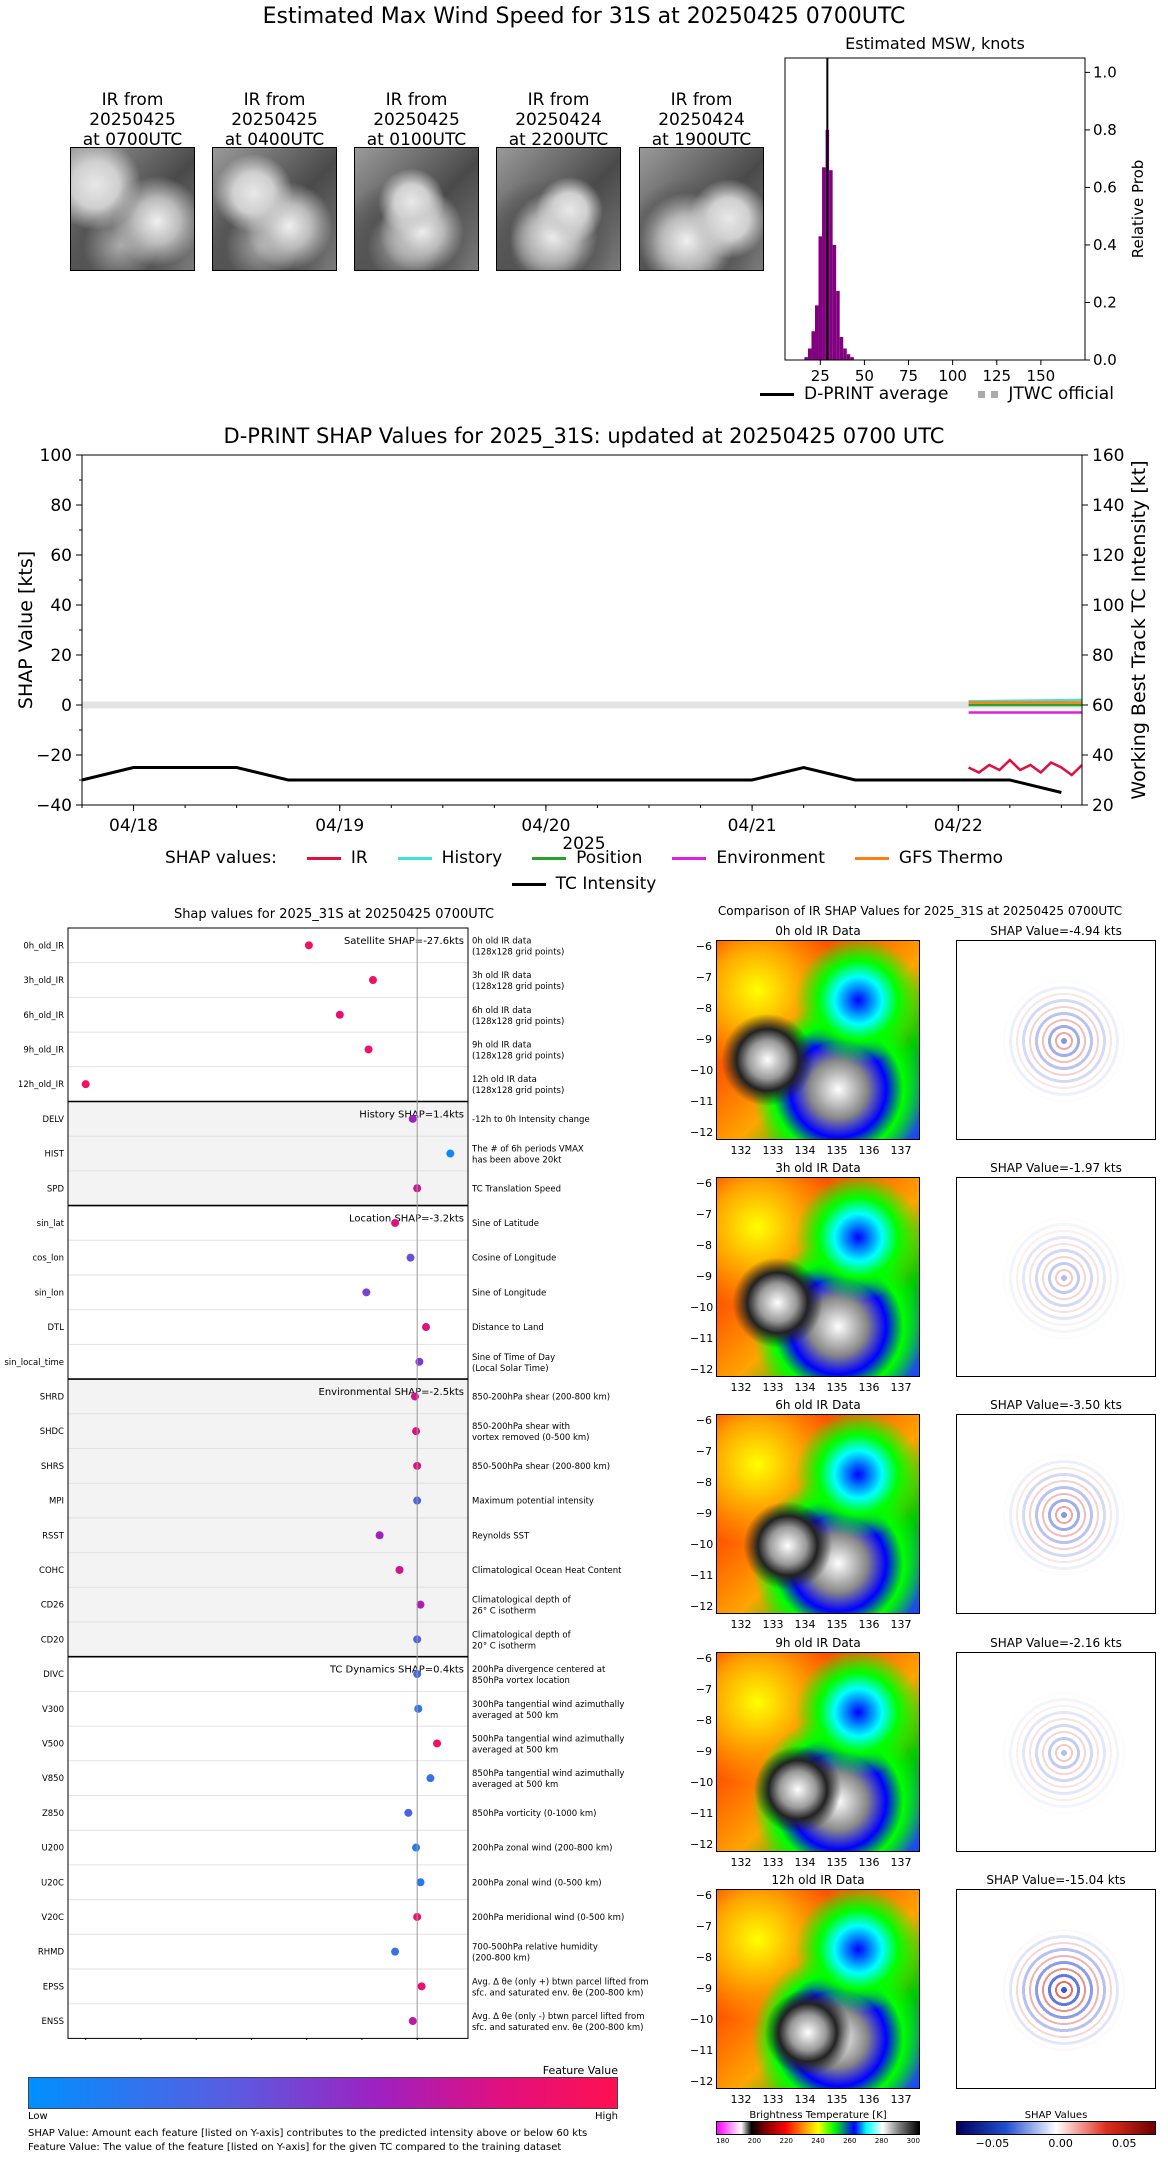  I want to click on feature-name: DIVC, so click(53, 1675).